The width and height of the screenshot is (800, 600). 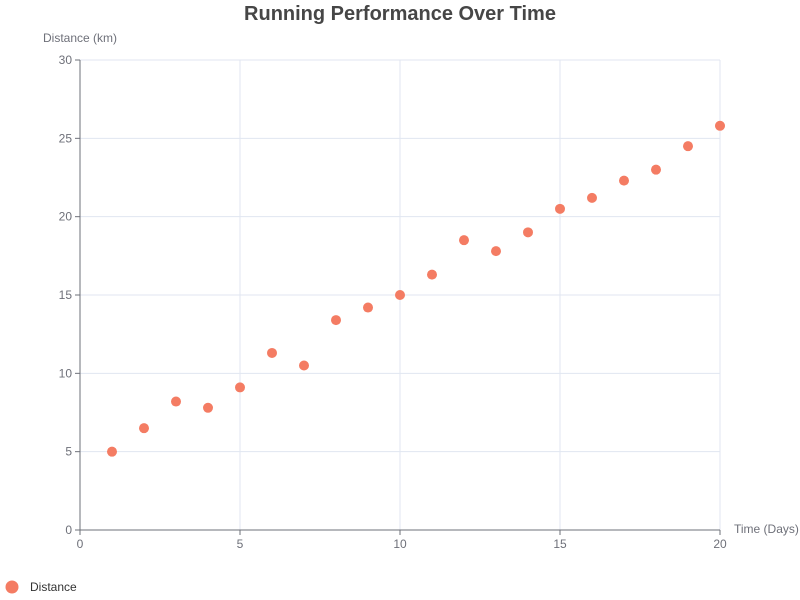 What do you see at coordinates (53, 587) in the screenshot?
I see `legend-label-distance: Distance` at bounding box center [53, 587].